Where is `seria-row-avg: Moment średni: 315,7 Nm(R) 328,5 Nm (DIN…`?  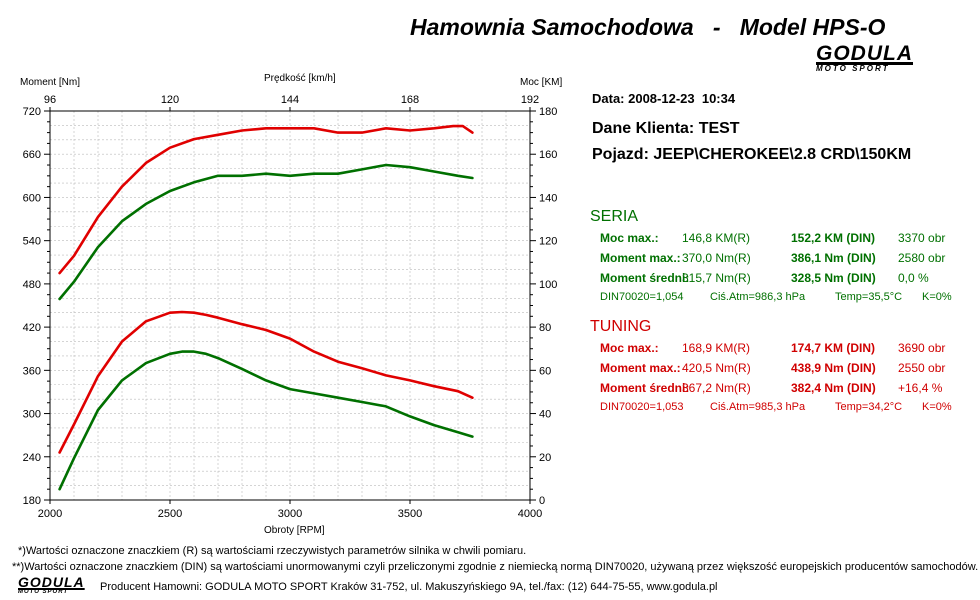 seria-row-avg: Moment średni: 315,7 Nm(R) 328,5 Nm (DIN… is located at coordinates (785, 279).